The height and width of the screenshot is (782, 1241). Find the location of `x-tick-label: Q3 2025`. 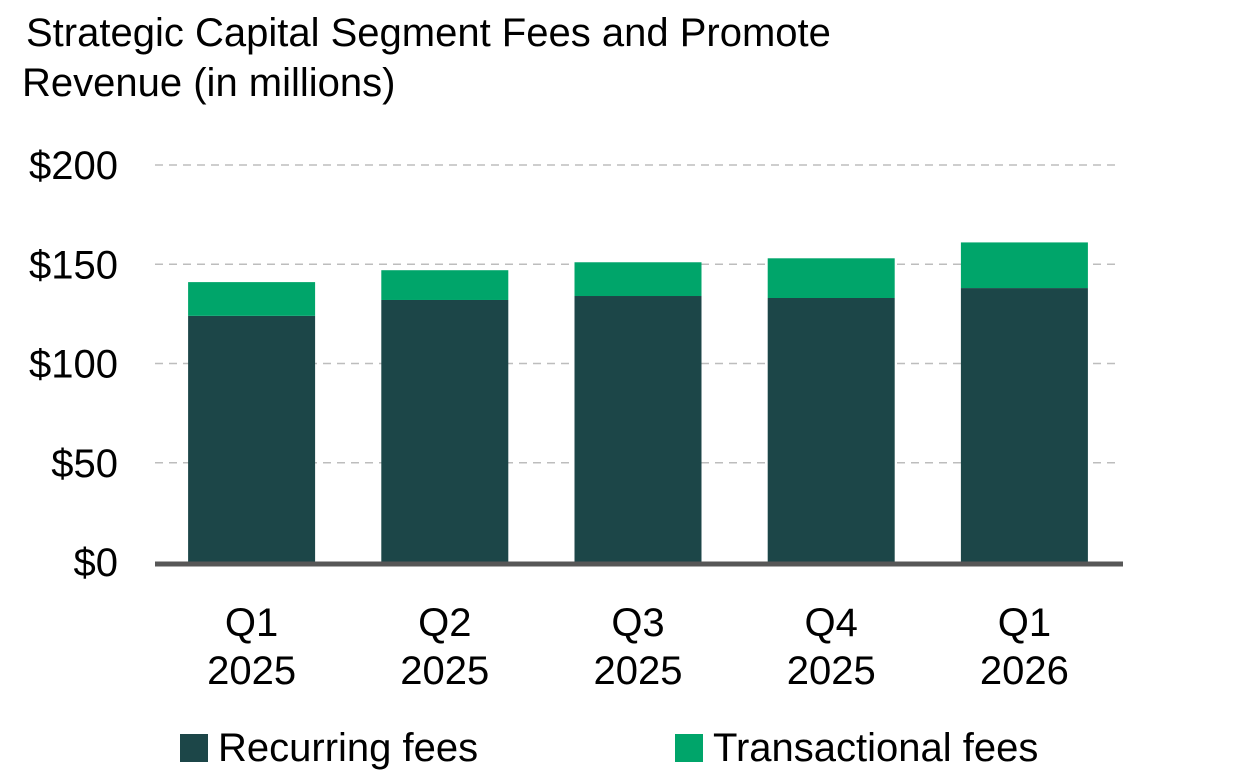

x-tick-label: Q3 2025 is located at coordinates (638, 647).